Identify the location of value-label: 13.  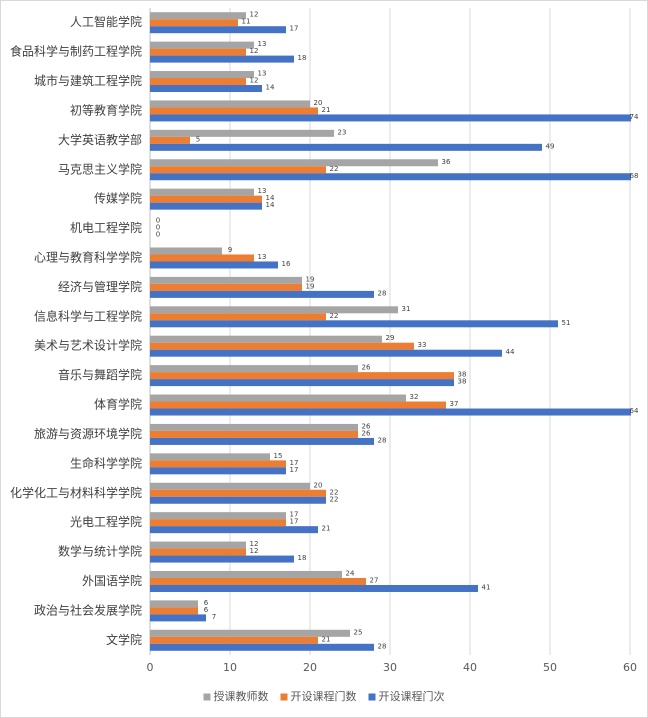
(262, 44).